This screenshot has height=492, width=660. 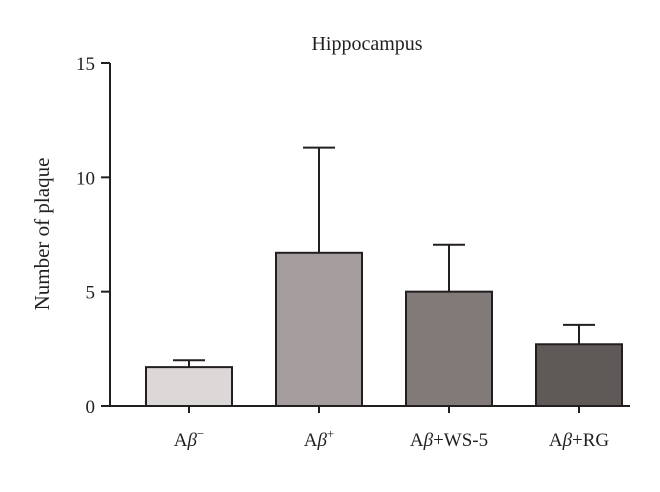 I want to click on y-tick-label-1: 0, so click(x=91, y=407).